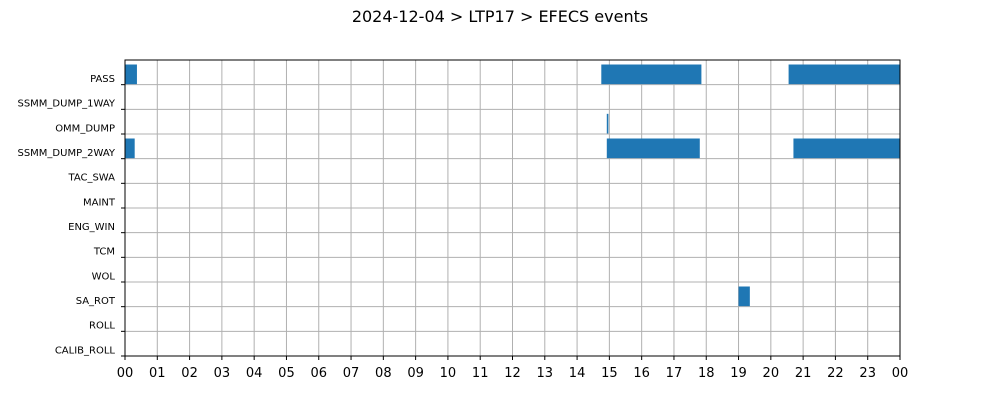  Describe the element at coordinates (91, 227) in the screenshot. I see `y-tick-label: ENG_WIN` at that location.